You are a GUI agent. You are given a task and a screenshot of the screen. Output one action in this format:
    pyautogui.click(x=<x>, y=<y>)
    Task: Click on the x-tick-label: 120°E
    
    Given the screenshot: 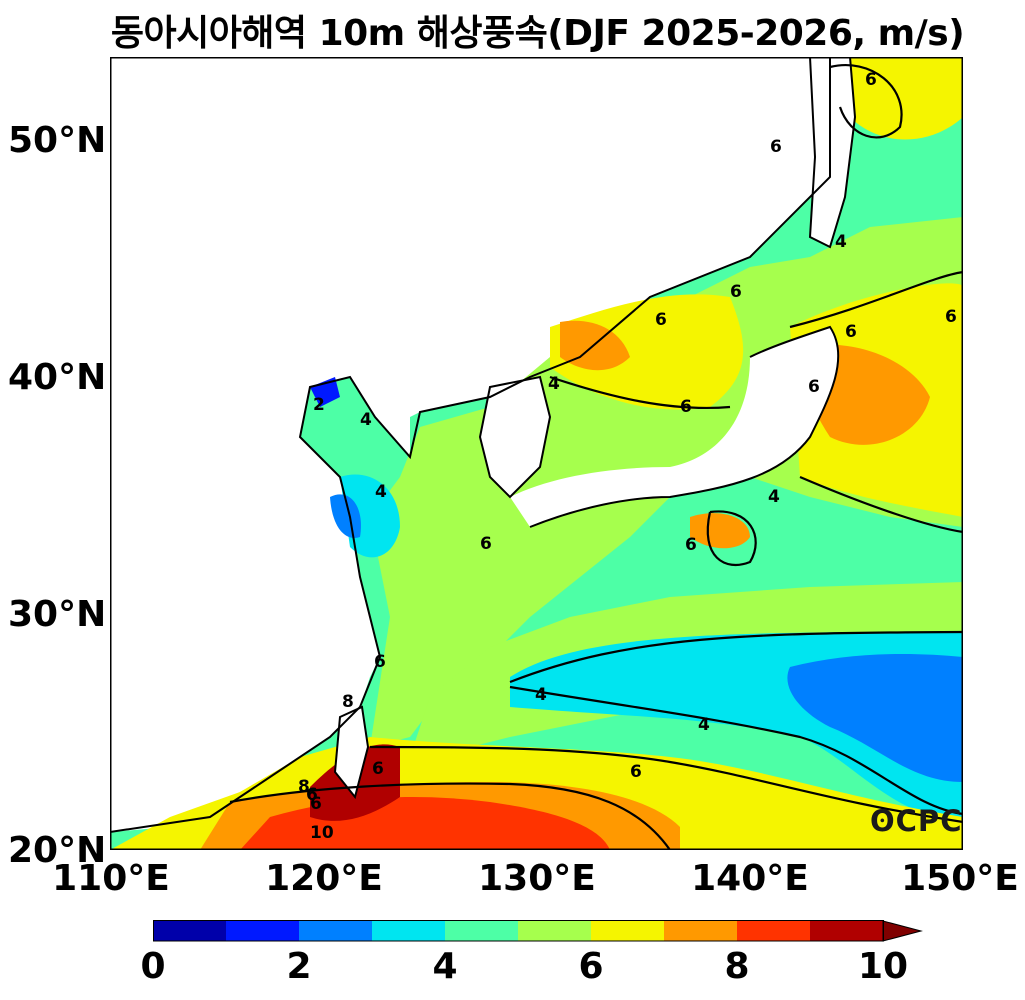 What is the action you would take?
    pyautogui.click(x=324, y=878)
    